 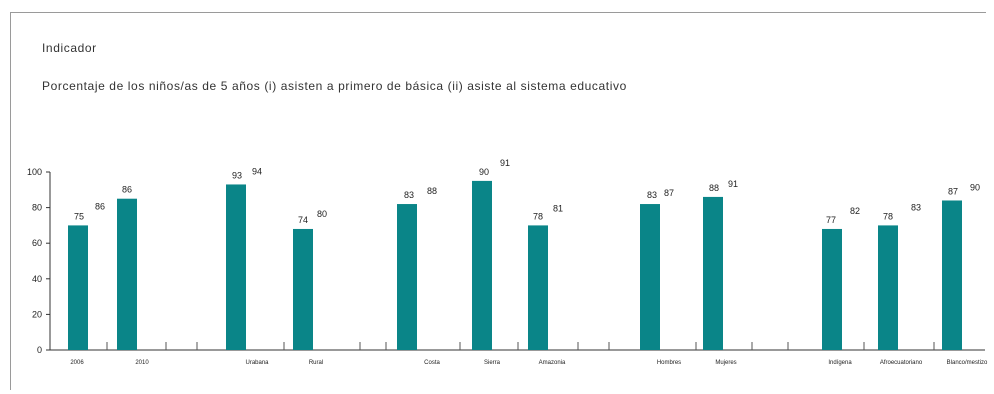 I want to click on value-label-i: 86, so click(x=127, y=190).